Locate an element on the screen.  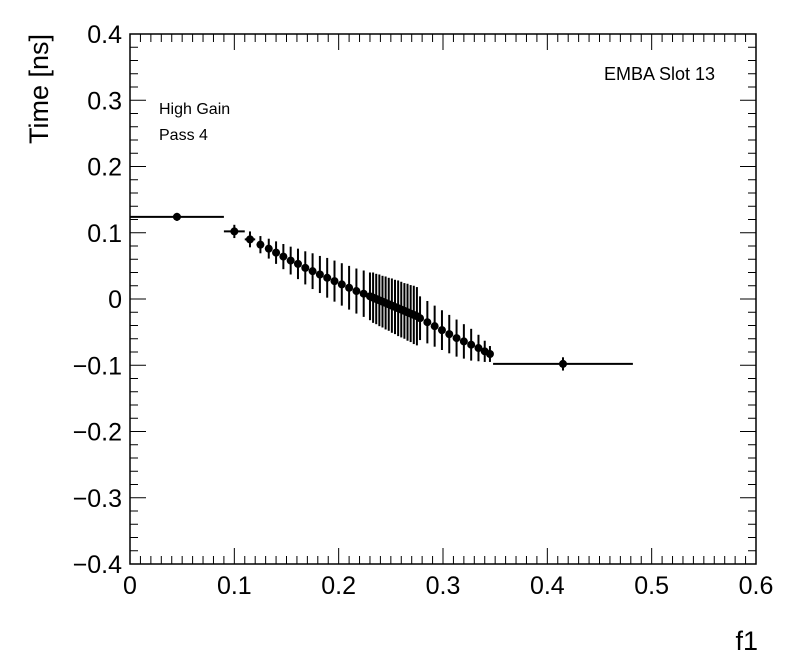
y-tick-label: 0 is located at coordinates (115, 300).